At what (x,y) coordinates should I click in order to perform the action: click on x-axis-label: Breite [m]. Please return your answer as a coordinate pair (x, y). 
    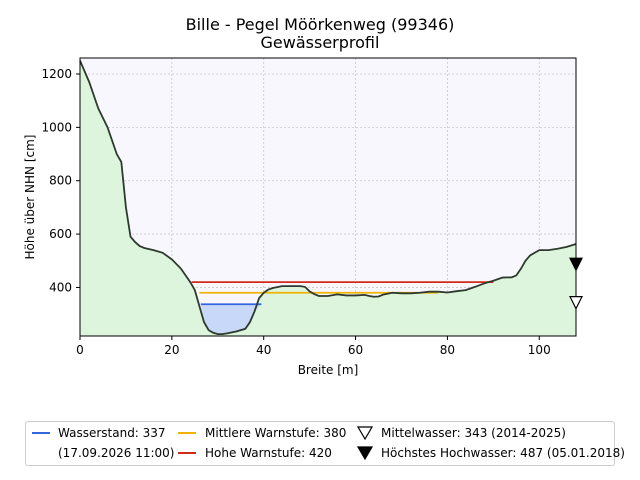
    Looking at the image, I should click on (328, 370).